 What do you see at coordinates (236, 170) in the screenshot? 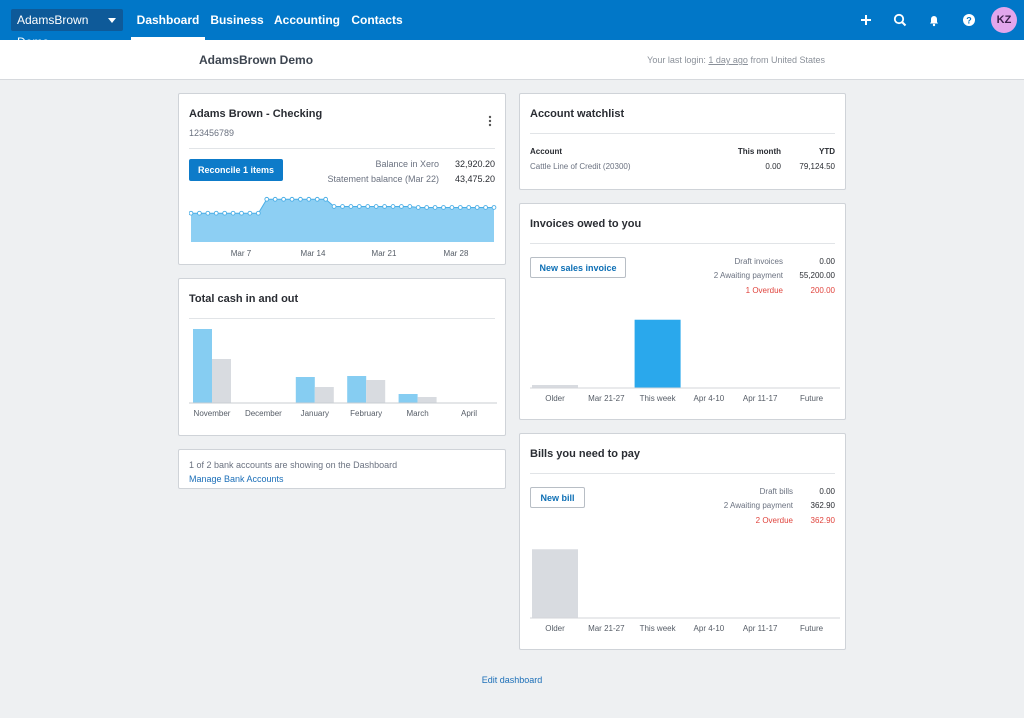
I see `reconcile-button: Reconcile 1 items` at bounding box center [236, 170].